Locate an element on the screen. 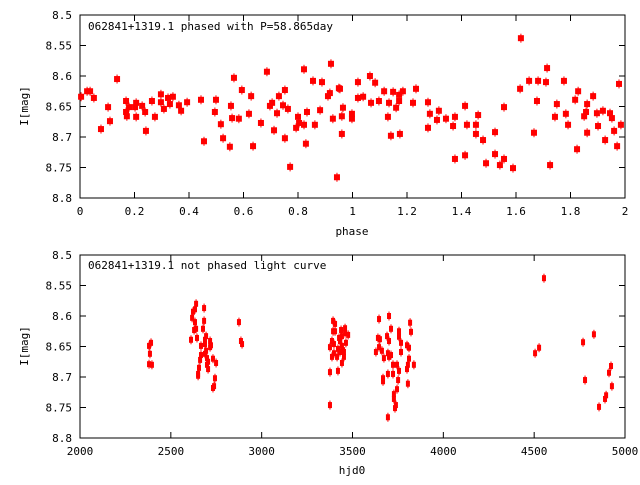 The width and height of the screenshot is (640, 485). x-tick-label: 2500 is located at coordinates (171, 451).